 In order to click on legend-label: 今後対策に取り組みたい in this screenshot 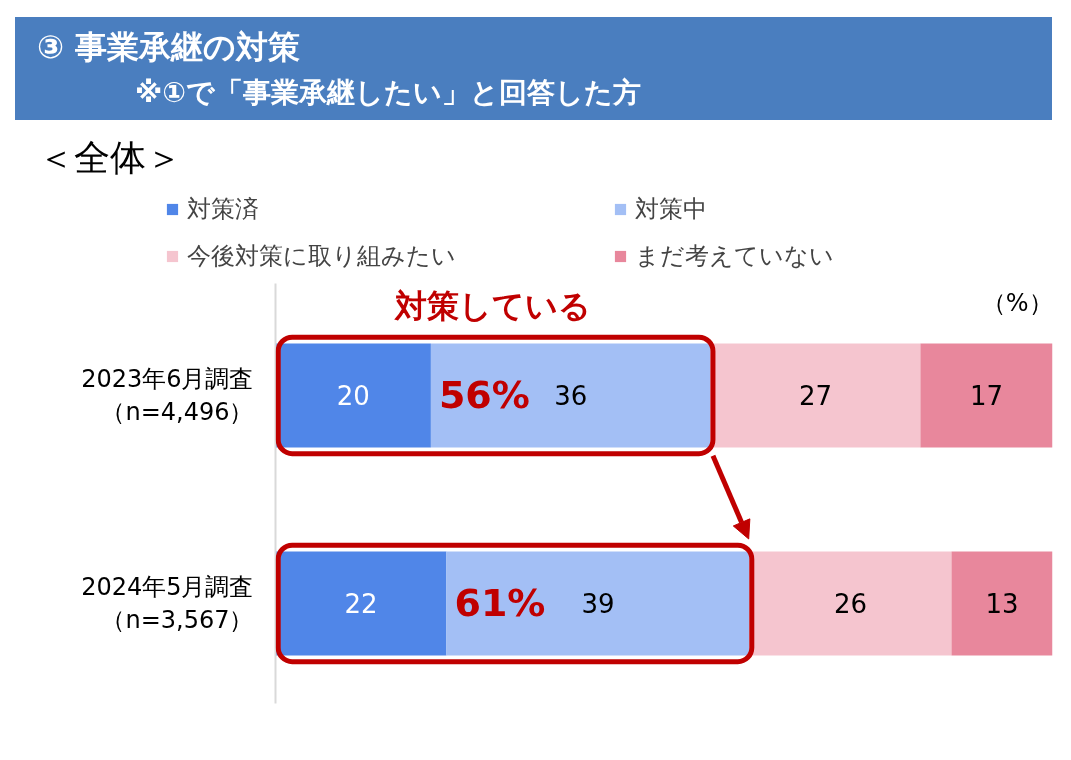, I will do `click(322, 256)`.